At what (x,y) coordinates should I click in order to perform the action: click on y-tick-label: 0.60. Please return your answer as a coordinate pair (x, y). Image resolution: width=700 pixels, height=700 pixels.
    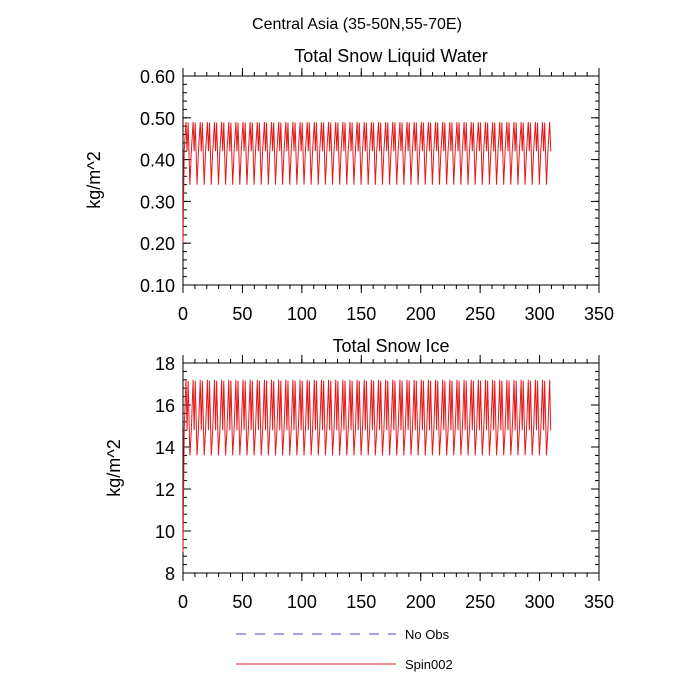
    Looking at the image, I should click on (157, 77).